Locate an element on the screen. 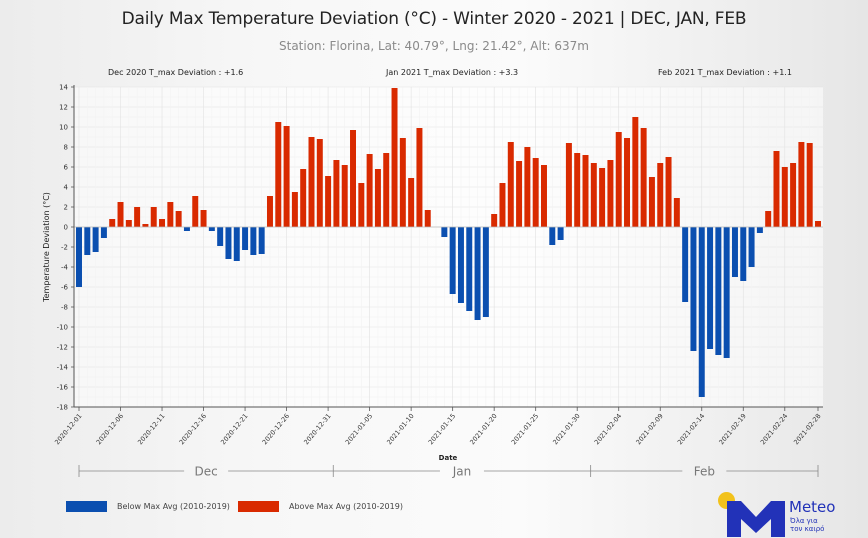 The width and height of the screenshot is (868, 538). x-tick-label: 2020-12-31 is located at coordinates (317, 429).